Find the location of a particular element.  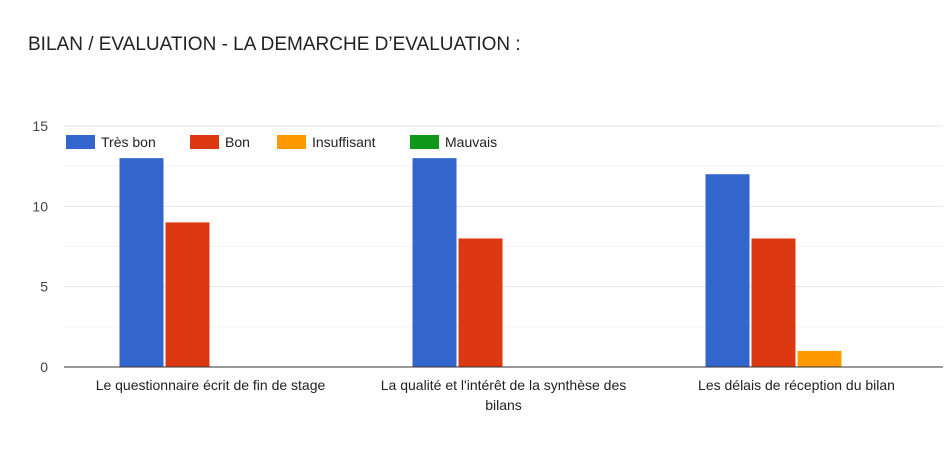

legend-label: Insuffisant is located at coordinates (344, 142).